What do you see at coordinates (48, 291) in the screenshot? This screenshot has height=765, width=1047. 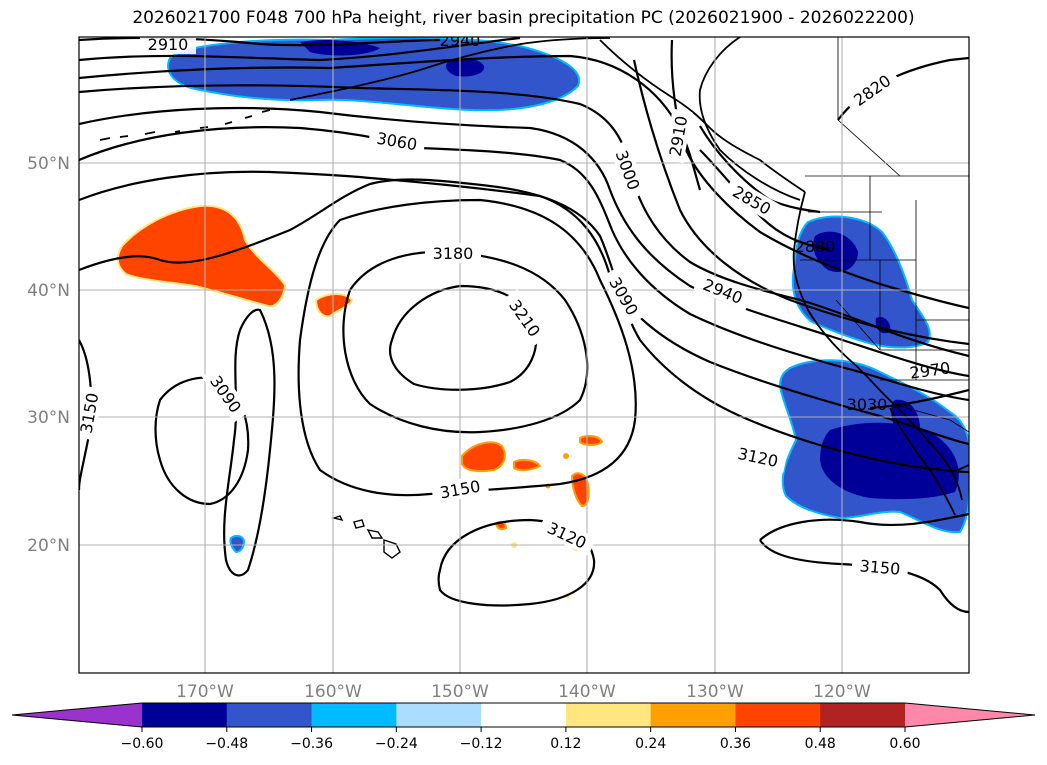 I see `lat-label: 40°N` at bounding box center [48, 291].